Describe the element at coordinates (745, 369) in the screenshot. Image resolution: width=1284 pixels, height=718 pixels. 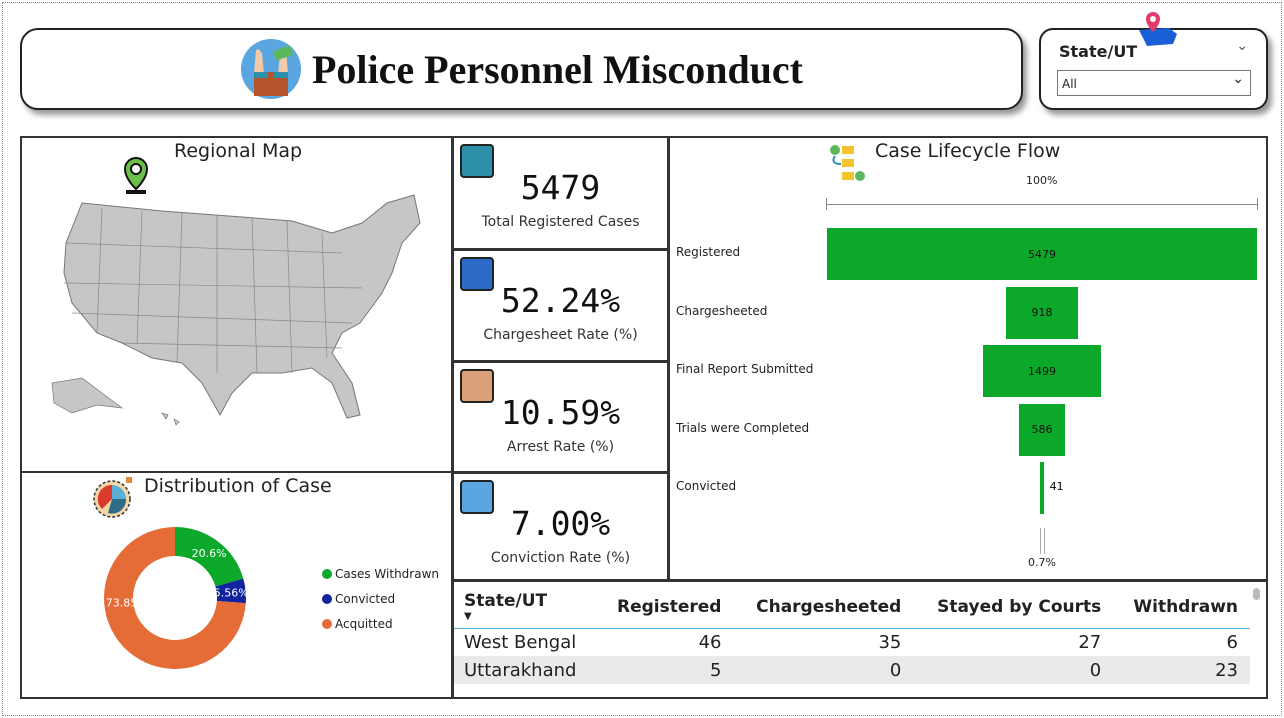
I see `funnel-stage-label: Final Report Submitted` at that location.